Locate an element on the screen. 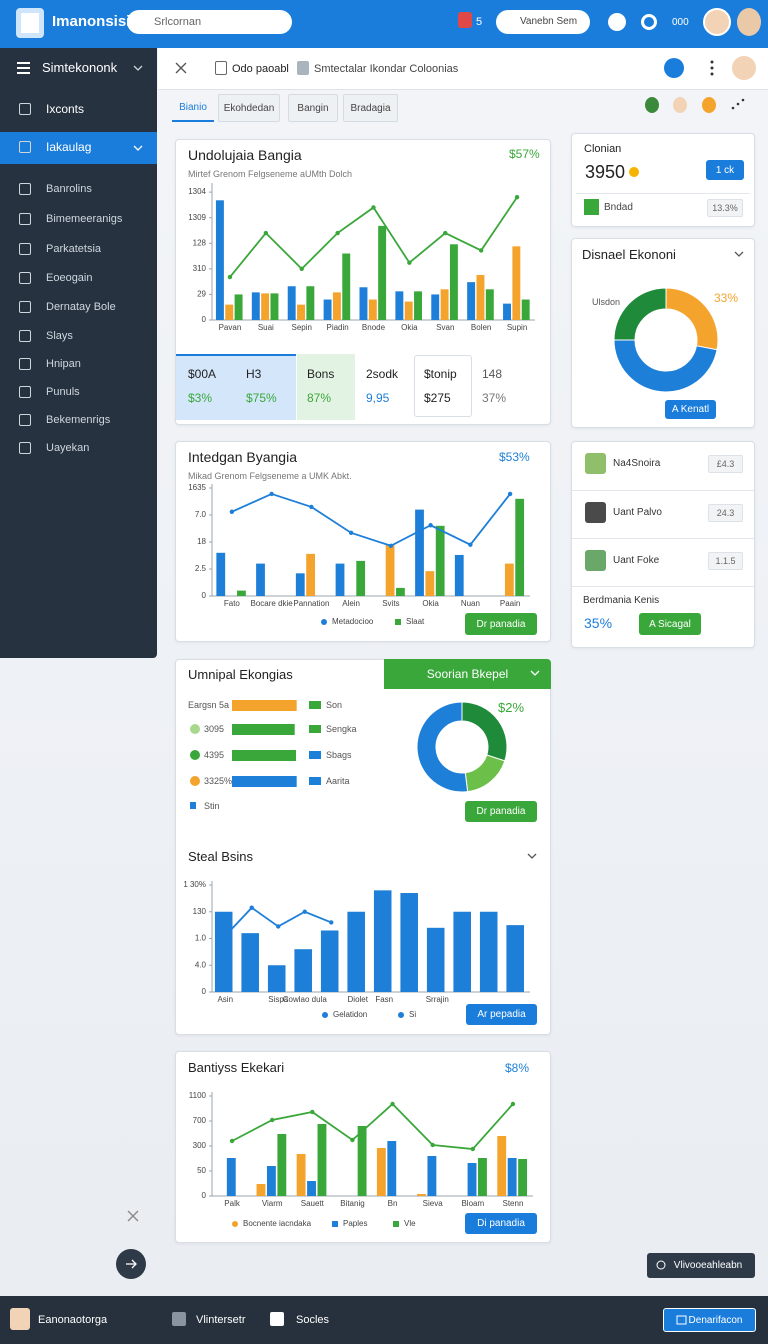  label: 000 is located at coordinates (680, 22).